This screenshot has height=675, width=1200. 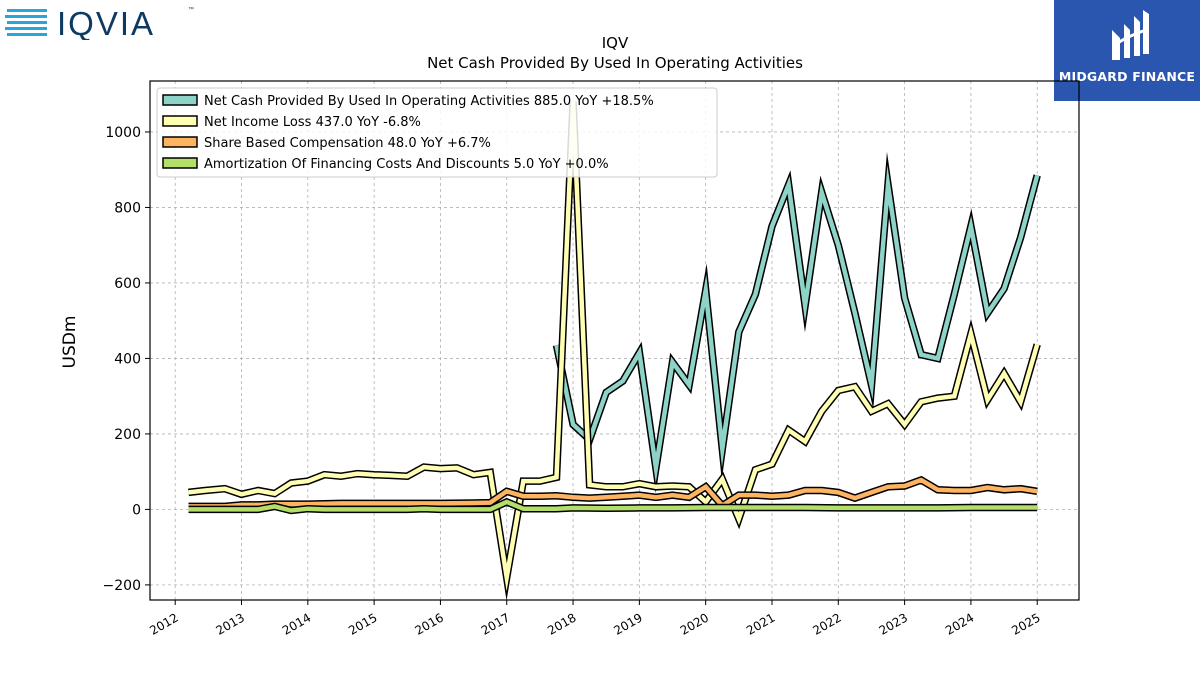 What do you see at coordinates (106, 22) in the screenshot?
I see `iqvia-logo-text: IQVIA` at bounding box center [106, 22].